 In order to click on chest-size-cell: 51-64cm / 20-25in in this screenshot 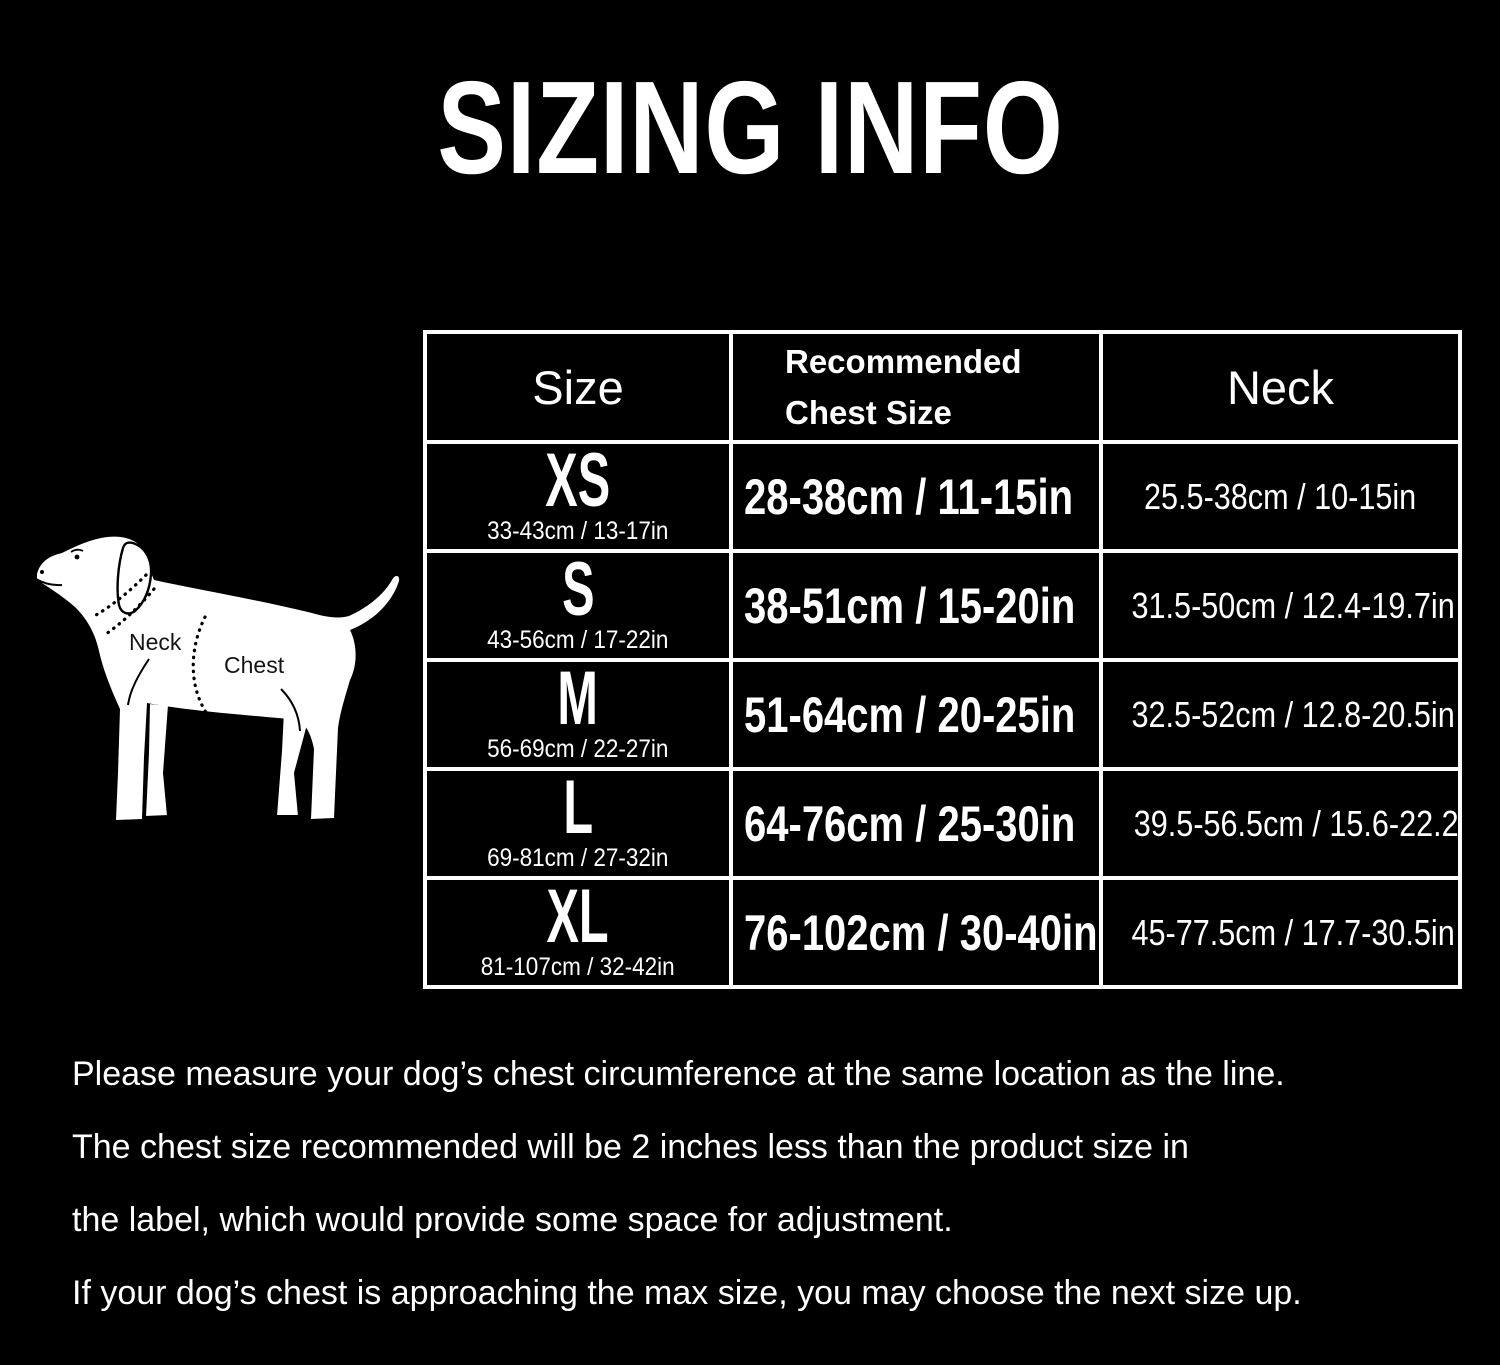, I will do `click(916, 714)`.